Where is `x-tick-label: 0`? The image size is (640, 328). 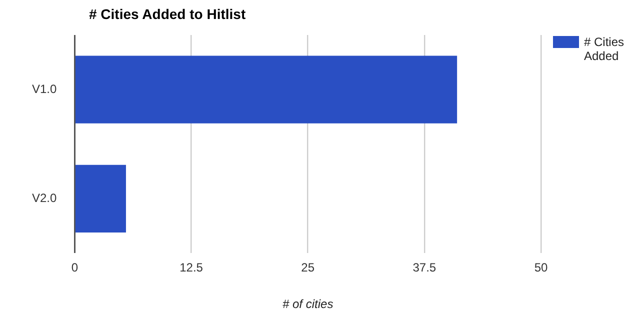
x-tick-label: 0 is located at coordinates (74, 267).